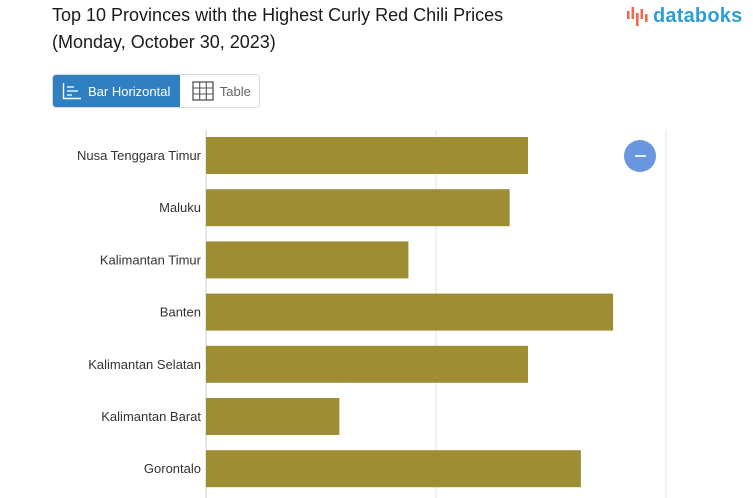 This screenshot has width=753, height=498. Describe the element at coordinates (144, 364) in the screenshot. I see `category-label: Kalimantan Selatan` at that location.